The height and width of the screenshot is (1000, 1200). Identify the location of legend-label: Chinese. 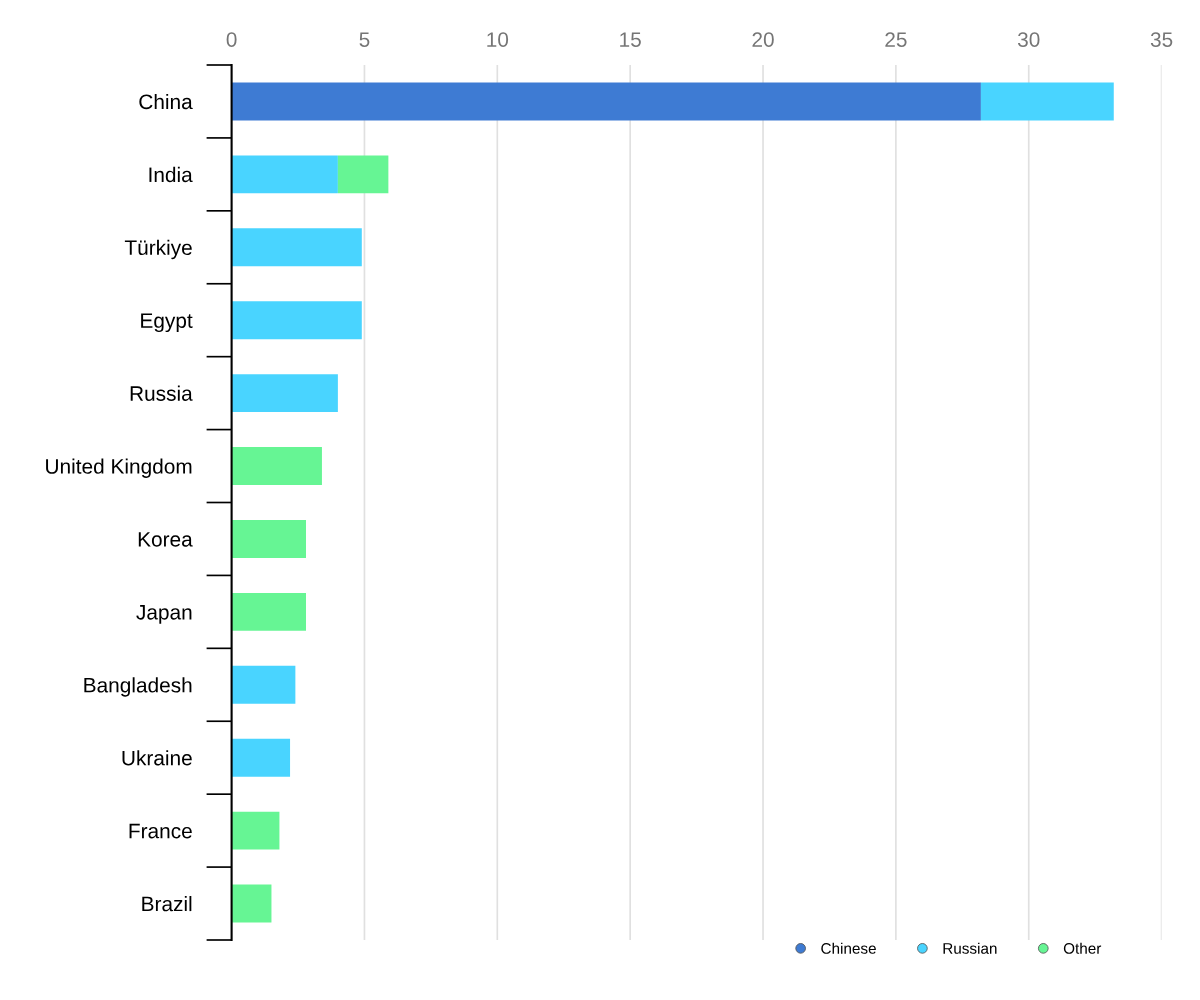
(848, 948).